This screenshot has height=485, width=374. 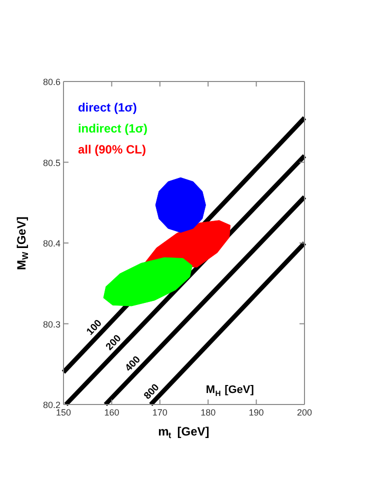 I want to click on annotation: 400, so click(x=133, y=364).